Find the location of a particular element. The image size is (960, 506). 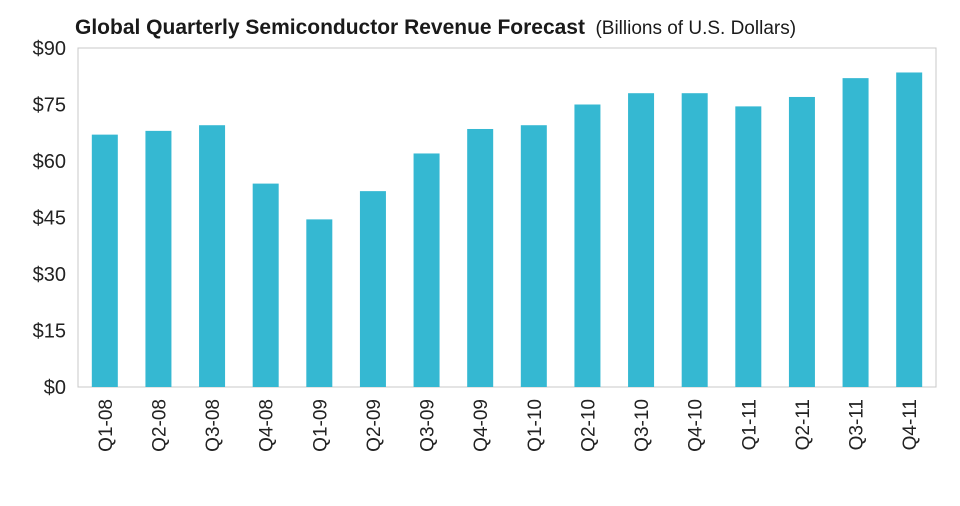

x-tick-label: Q3-08 is located at coordinates (213, 425).